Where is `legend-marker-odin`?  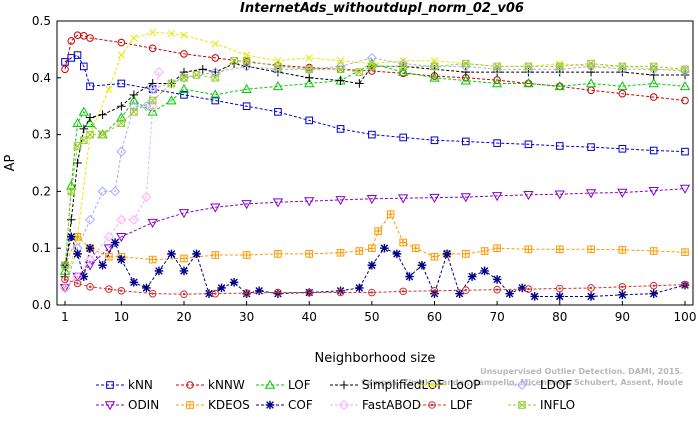 legend-marker-odin is located at coordinates (110, 406).